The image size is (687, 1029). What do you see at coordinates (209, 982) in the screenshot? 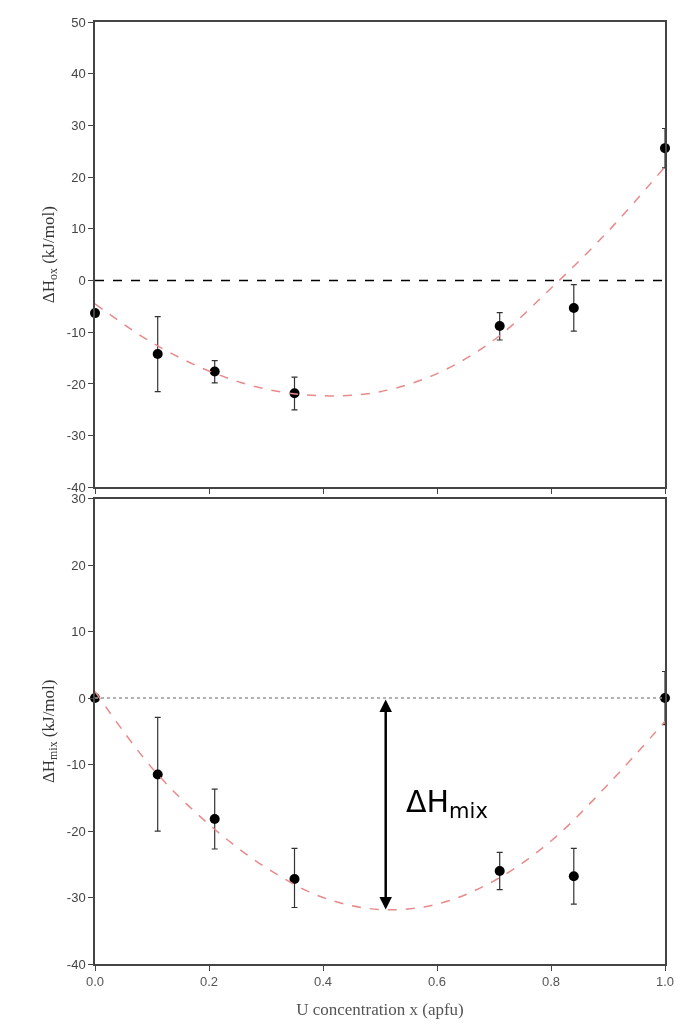
I see `x-tick-label: 0.2` at bounding box center [209, 982].